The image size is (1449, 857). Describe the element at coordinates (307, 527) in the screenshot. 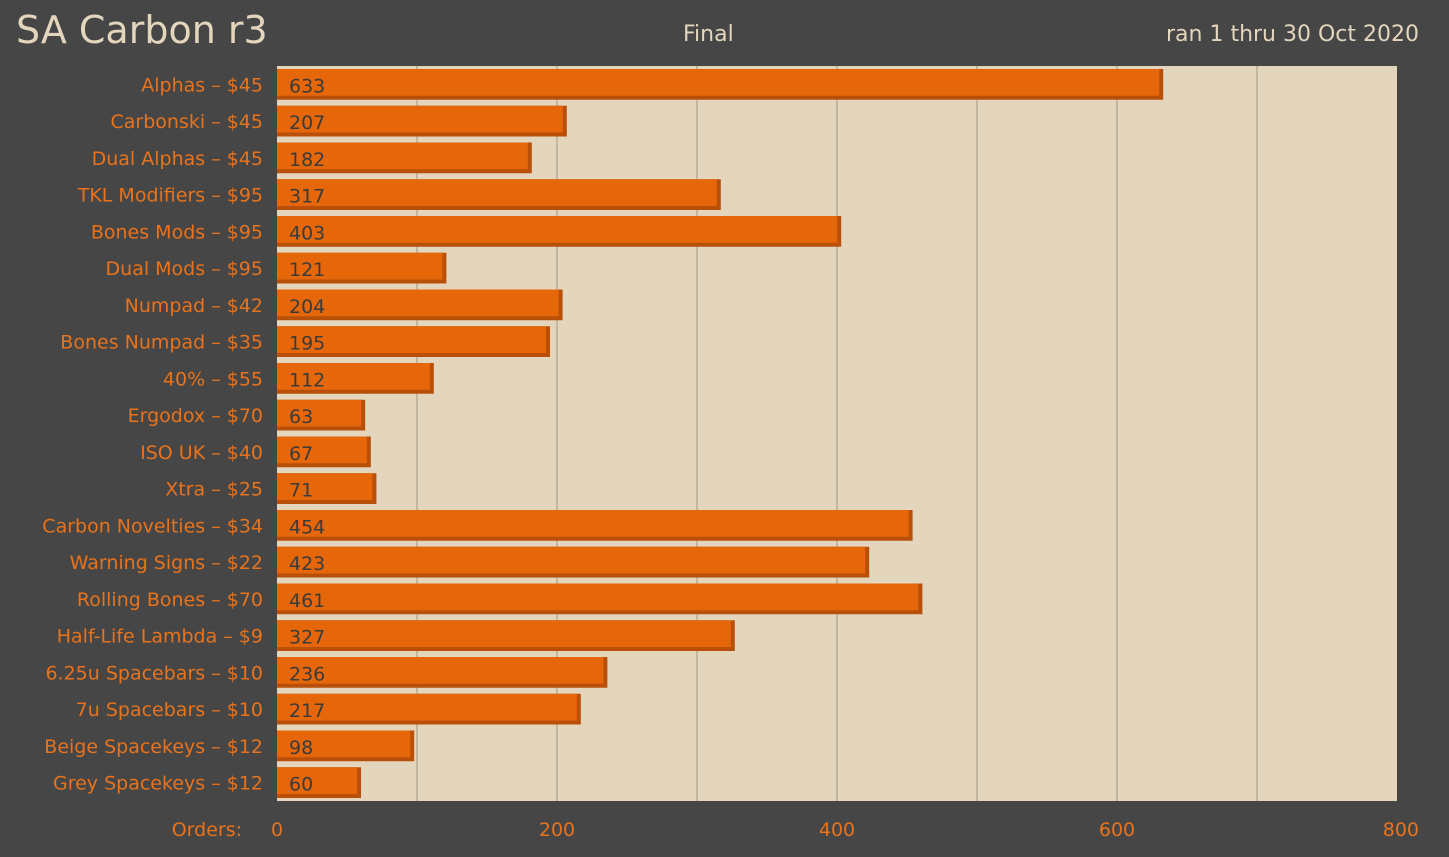

I see `bar-value-label: 454` at that location.